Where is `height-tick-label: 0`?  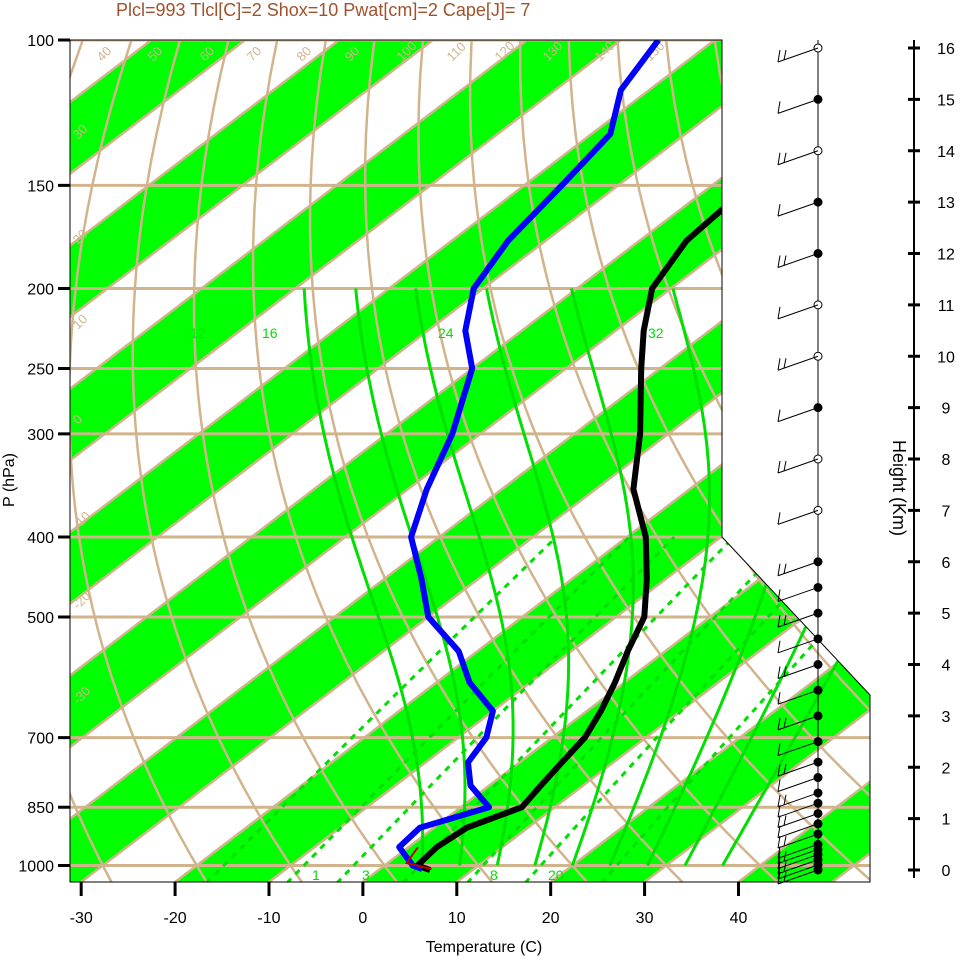 height-tick-label: 0 is located at coordinates (946, 871).